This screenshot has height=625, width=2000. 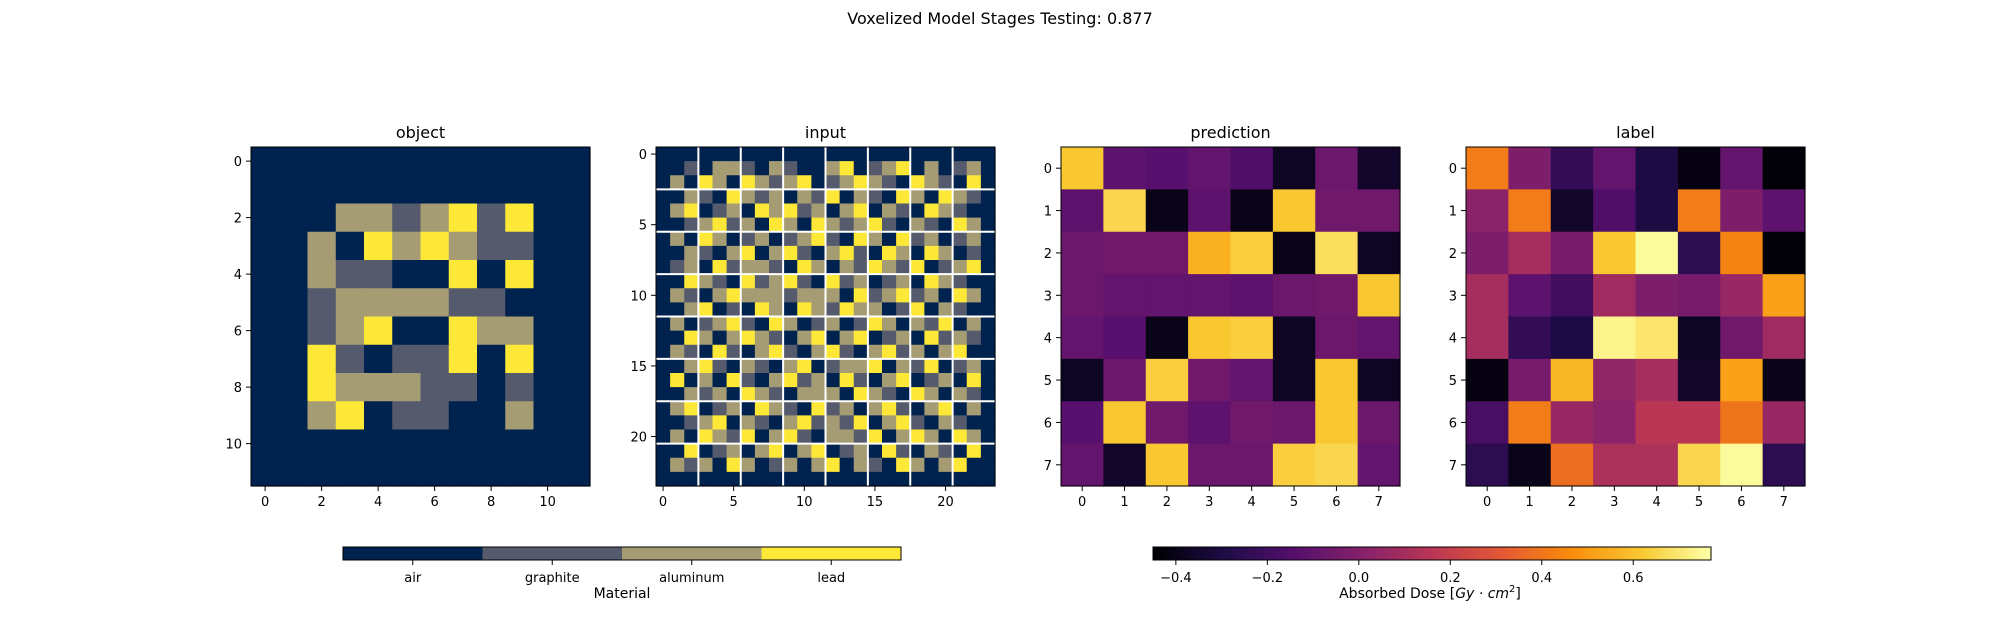 What do you see at coordinates (831, 578) in the screenshot?
I see `colorbar-tick-label: lead` at bounding box center [831, 578].